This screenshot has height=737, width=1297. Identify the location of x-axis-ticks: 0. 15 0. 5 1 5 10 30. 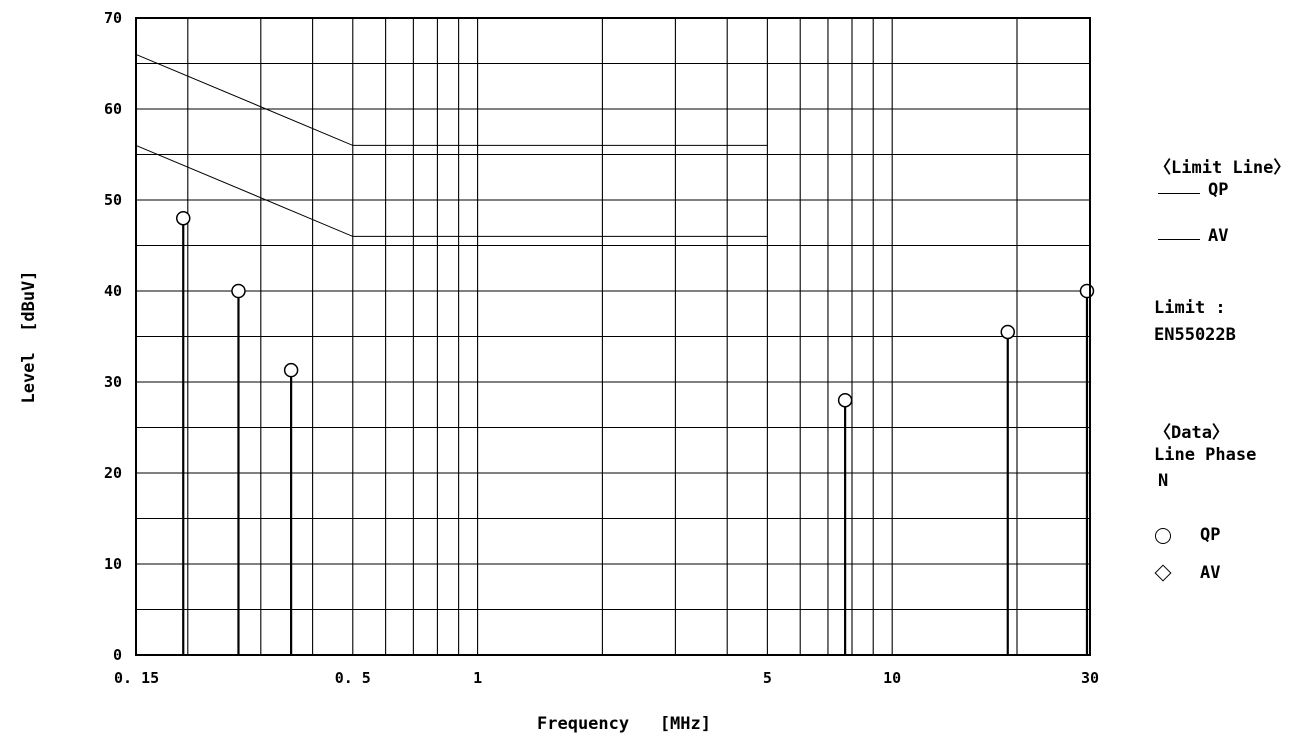
(606, 678).